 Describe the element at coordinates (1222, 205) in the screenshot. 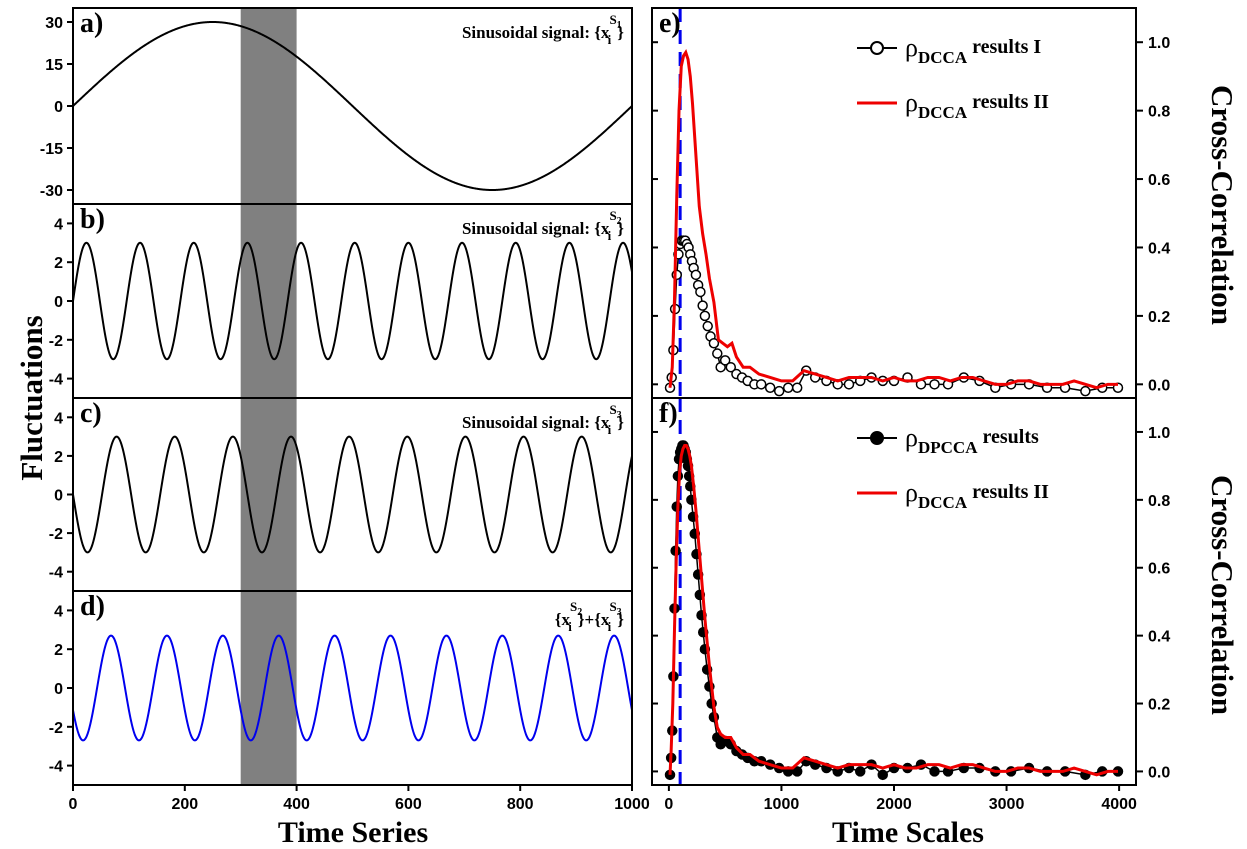

I see `right-top-y-axis-label: Cross-Correlation` at that location.